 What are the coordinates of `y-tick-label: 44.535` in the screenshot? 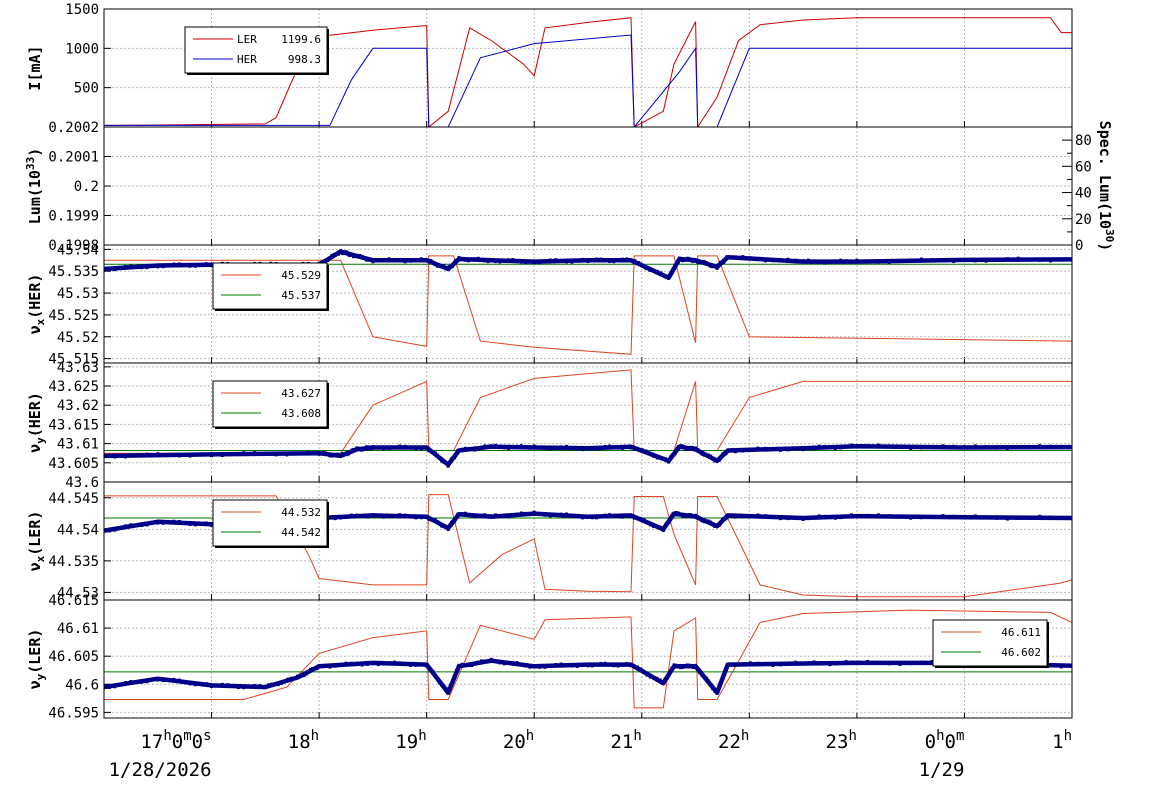 It's located at (73, 562).